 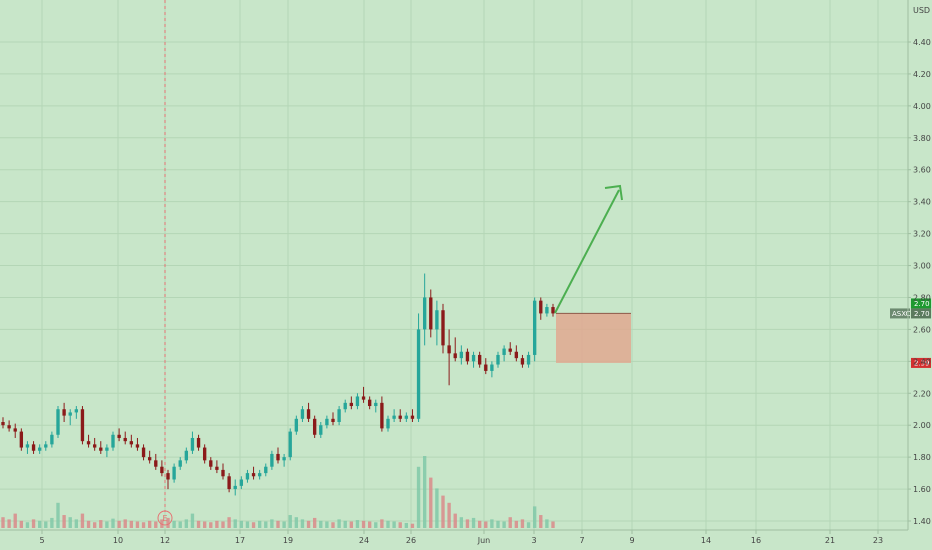 What do you see at coordinates (922, 304) in the screenshot?
I see `target-price-badge: 2.70` at bounding box center [922, 304].